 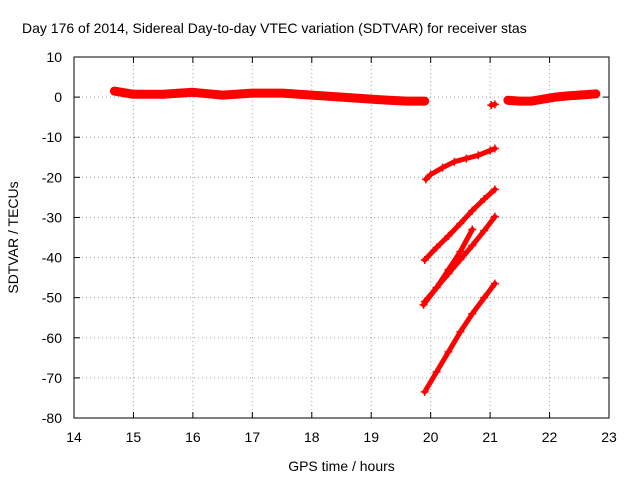 What do you see at coordinates (193, 437) in the screenshot?
I see `x-tick-label: 16` at bounding box center [193, 437].